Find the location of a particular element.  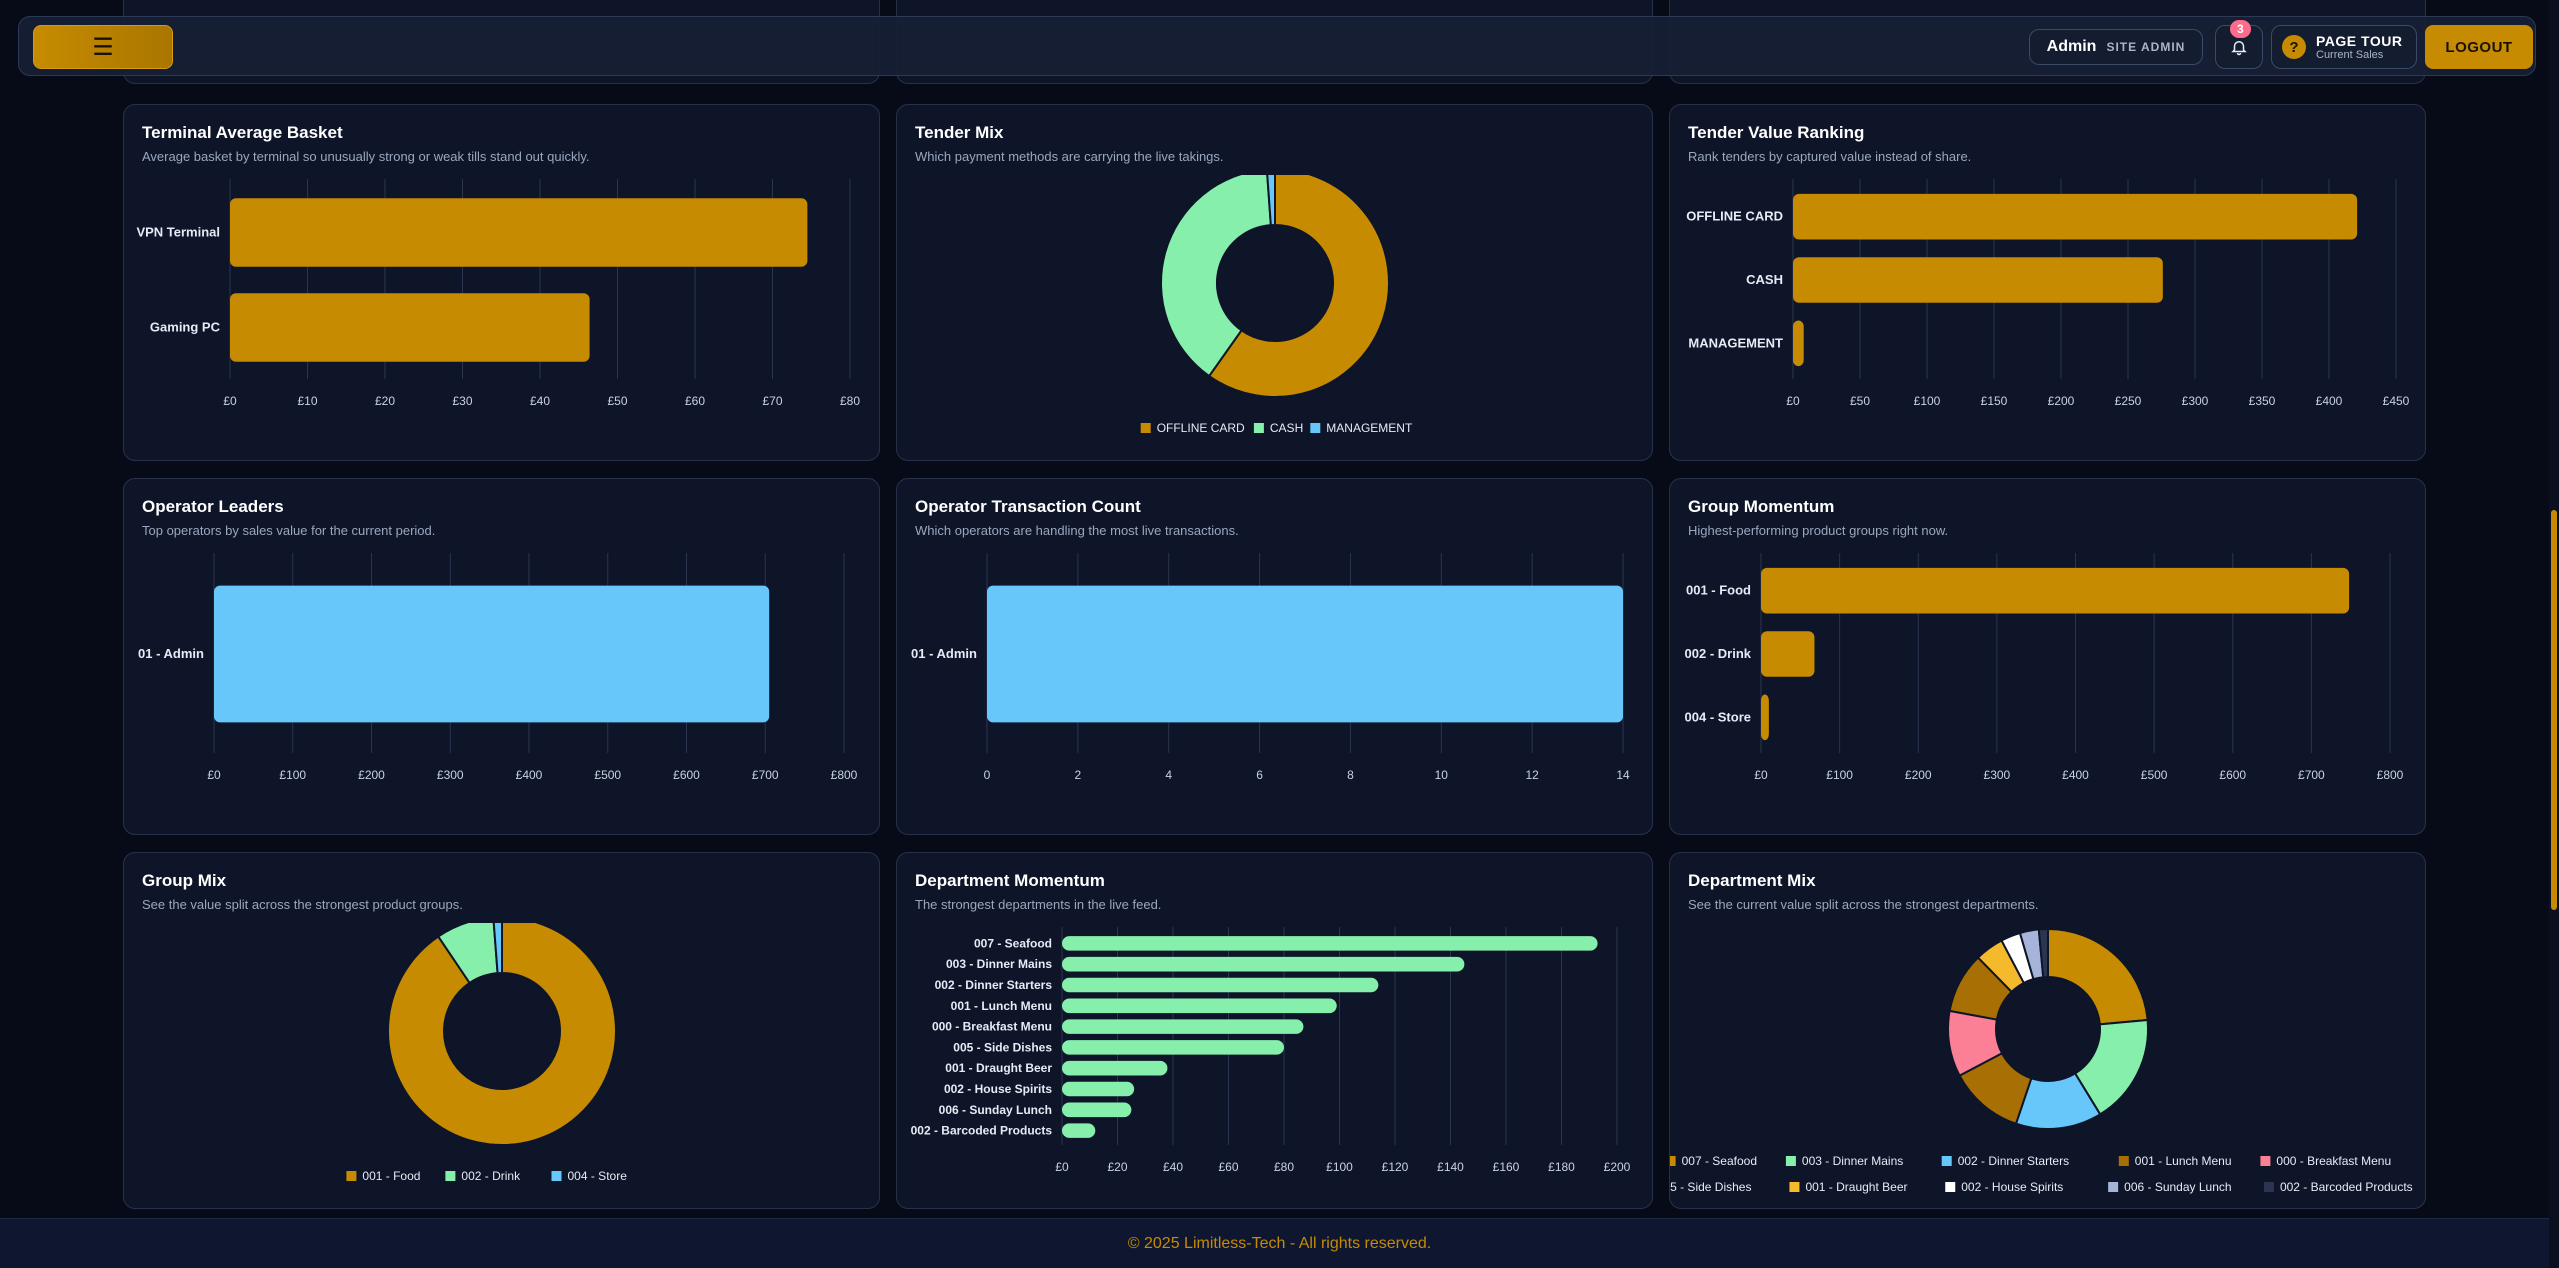

tick-label: £80 is located at coordinates (1284, 1167).